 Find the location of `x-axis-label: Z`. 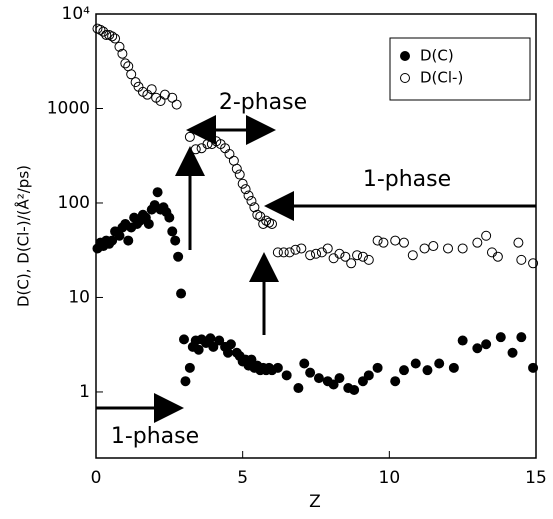

x-axis-label: Z is located at coordinates (315, 502).